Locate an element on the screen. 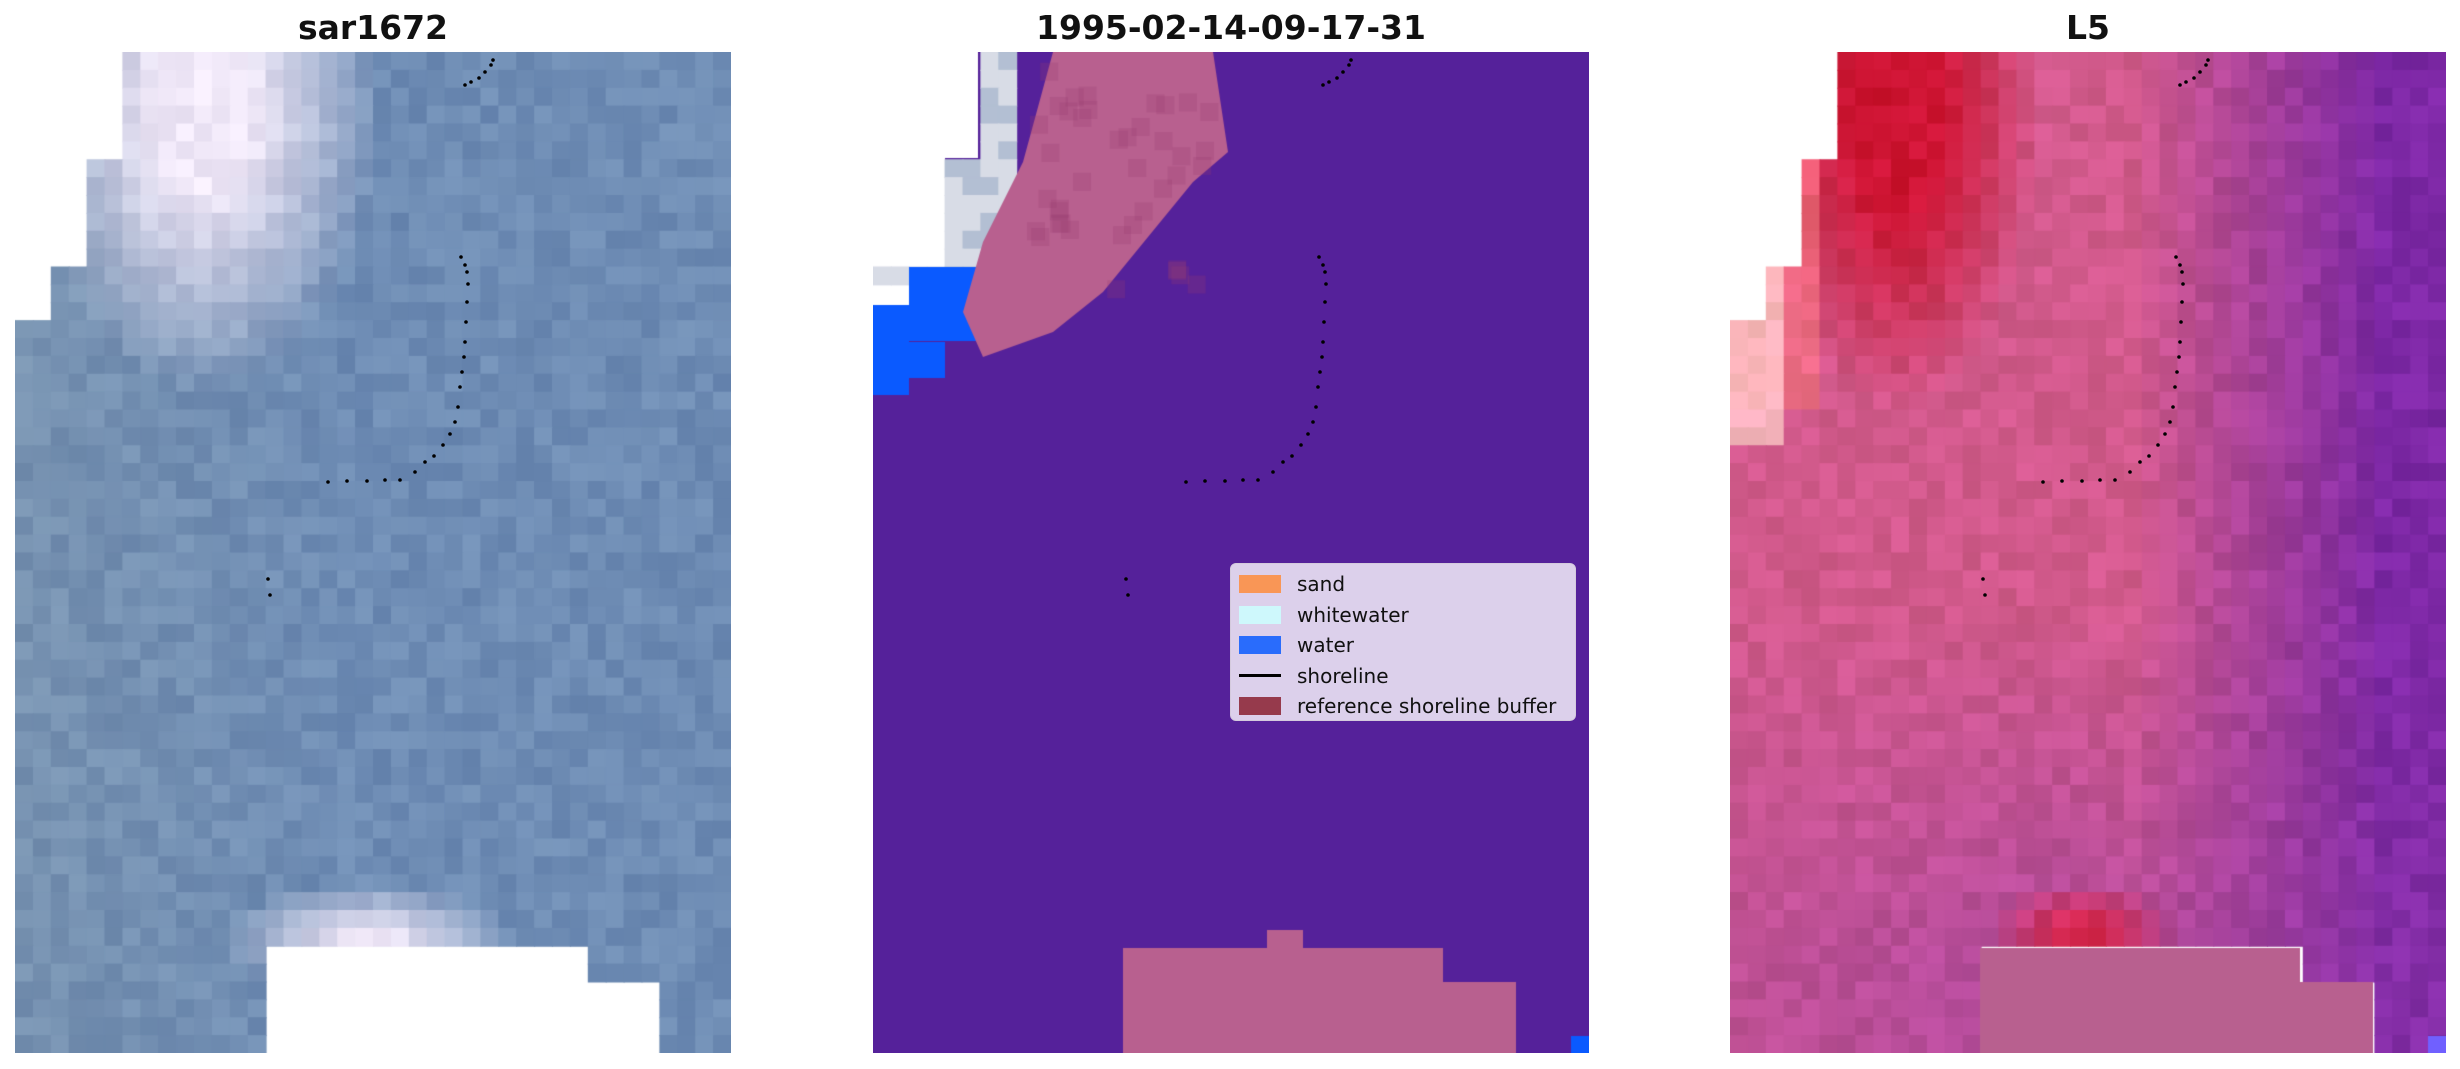  legend-label-shoreline: shoreline is located at coordinates (1343, 675).